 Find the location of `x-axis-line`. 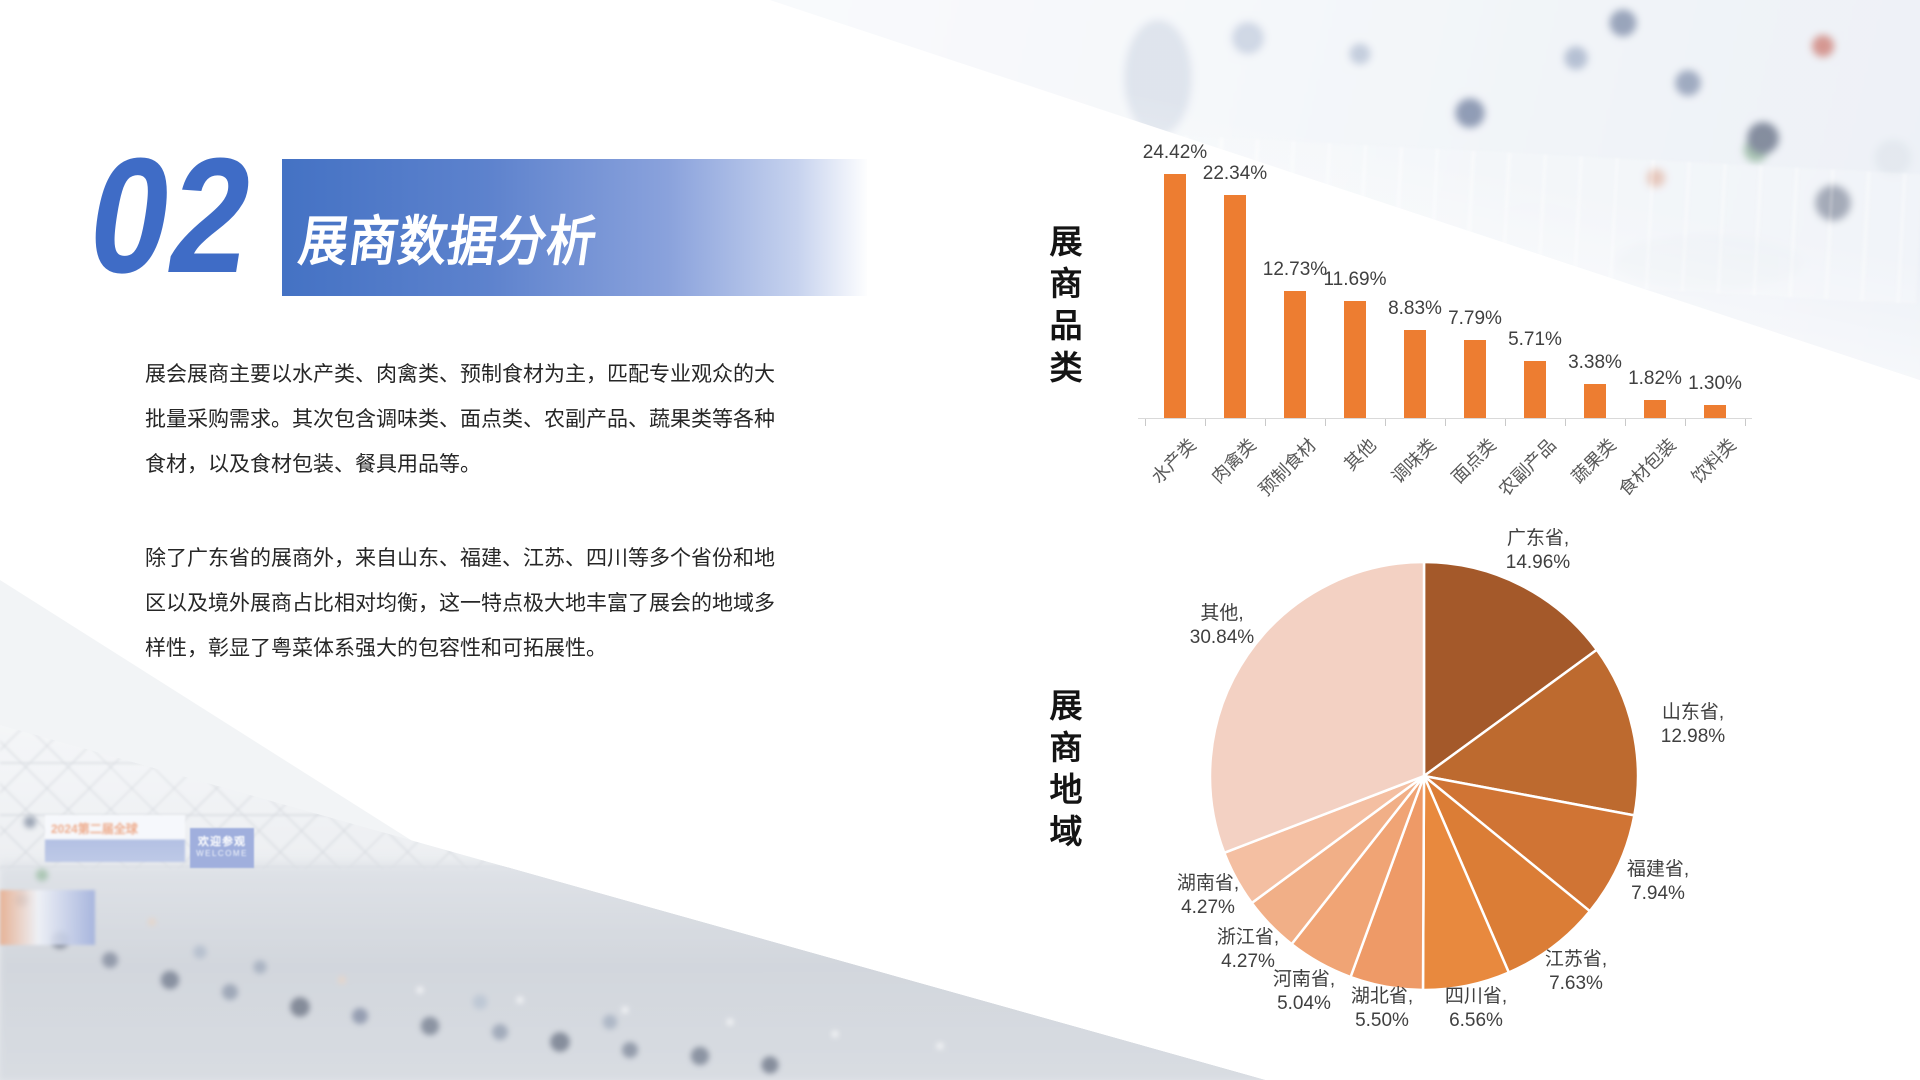

x-axis-line is located at coordinates (1445, 418).